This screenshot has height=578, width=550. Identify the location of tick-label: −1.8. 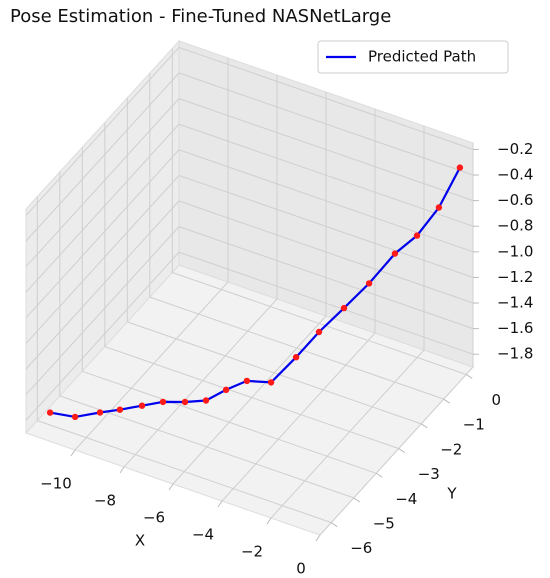
(515, 354).